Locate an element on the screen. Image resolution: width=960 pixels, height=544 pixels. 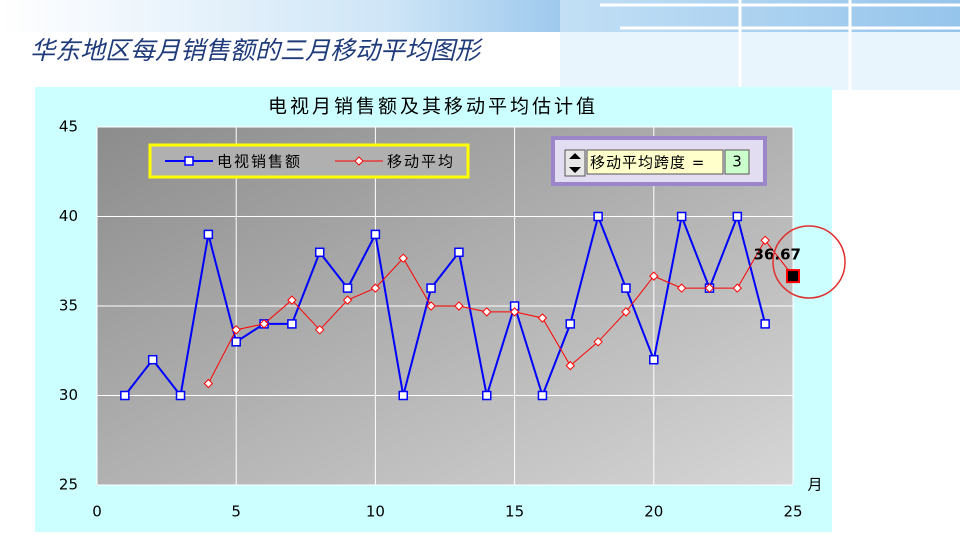
spinner-button is located at coordinates (575, 163).